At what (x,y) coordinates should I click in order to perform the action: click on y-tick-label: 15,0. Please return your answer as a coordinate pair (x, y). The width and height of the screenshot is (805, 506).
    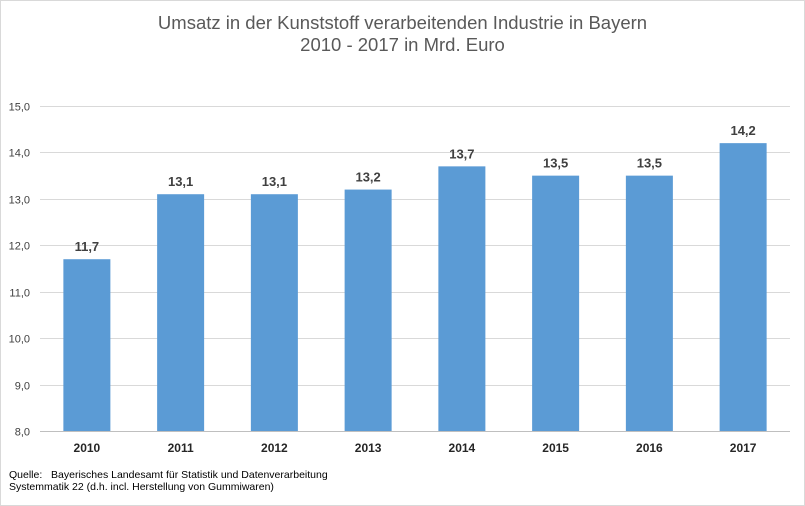
    Looking at the image, I should click on (19, 108).